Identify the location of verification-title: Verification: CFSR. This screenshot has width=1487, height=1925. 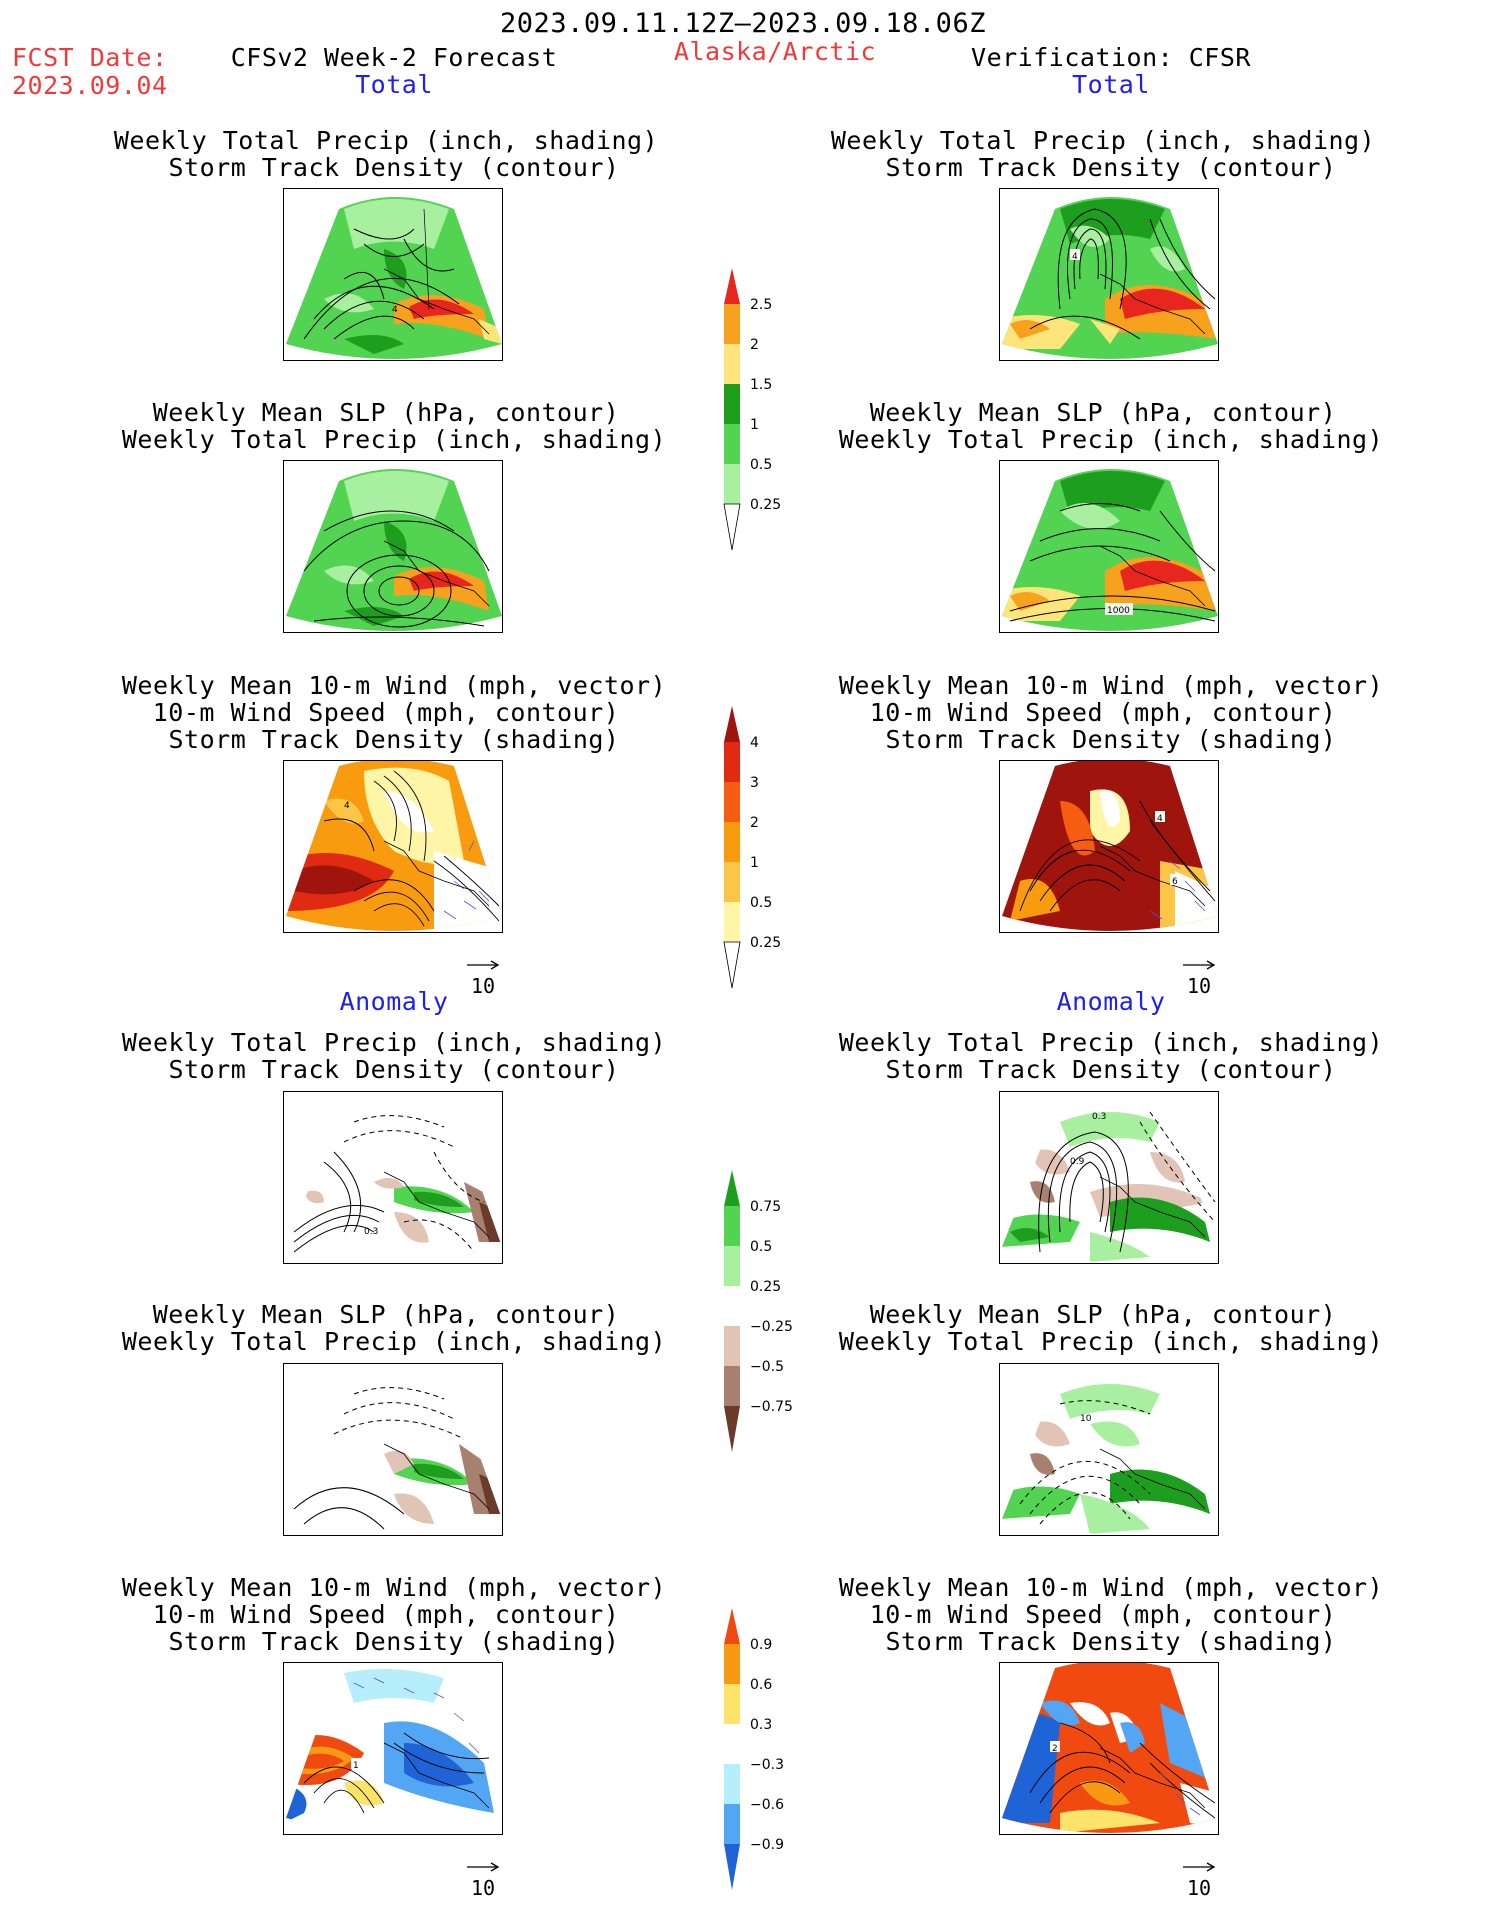
(1111, 57).